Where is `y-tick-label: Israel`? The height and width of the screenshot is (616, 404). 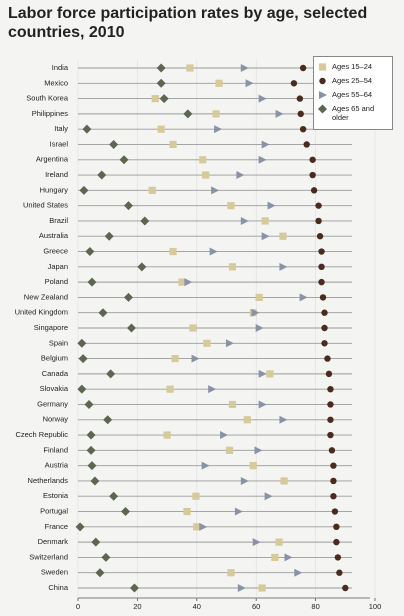
y-tick-label: Israel is located at coordinates (59, 143).